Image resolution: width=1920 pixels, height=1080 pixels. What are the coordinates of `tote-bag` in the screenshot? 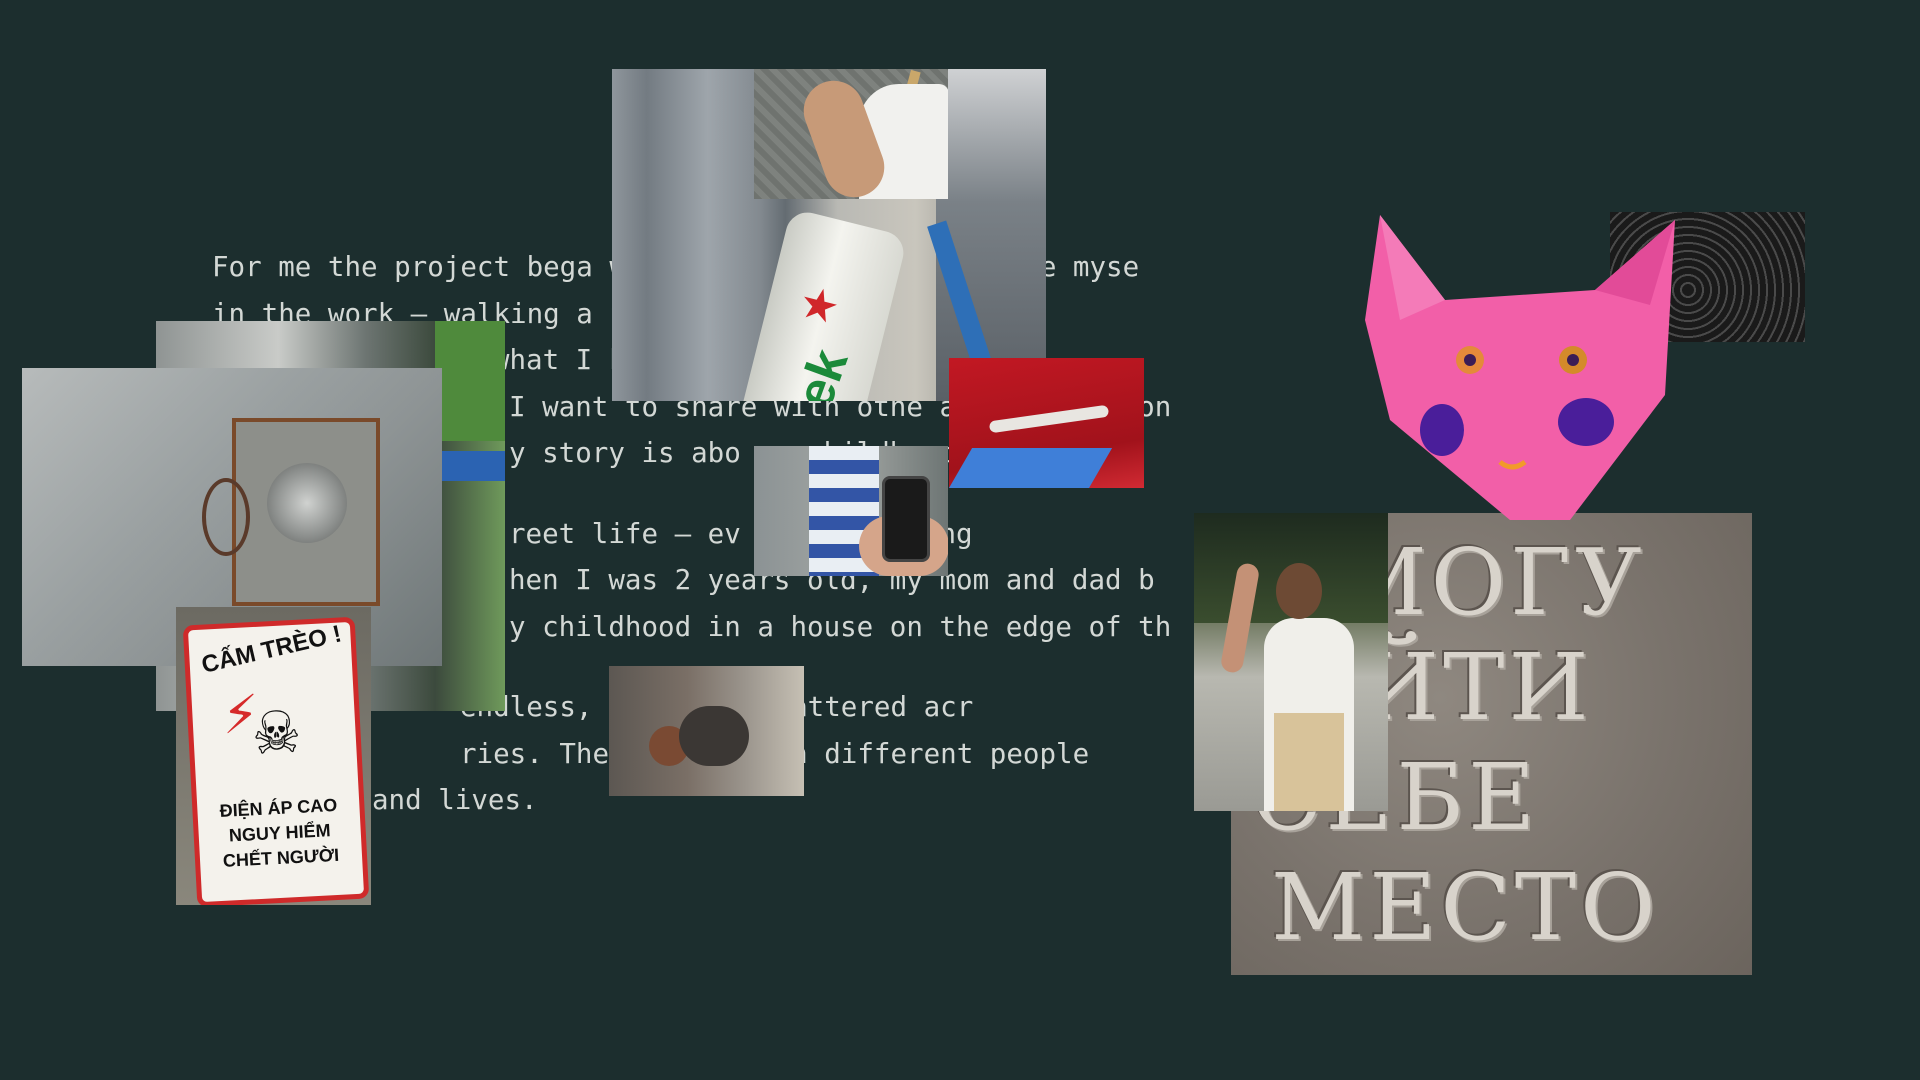 It's located at (1309, 762).